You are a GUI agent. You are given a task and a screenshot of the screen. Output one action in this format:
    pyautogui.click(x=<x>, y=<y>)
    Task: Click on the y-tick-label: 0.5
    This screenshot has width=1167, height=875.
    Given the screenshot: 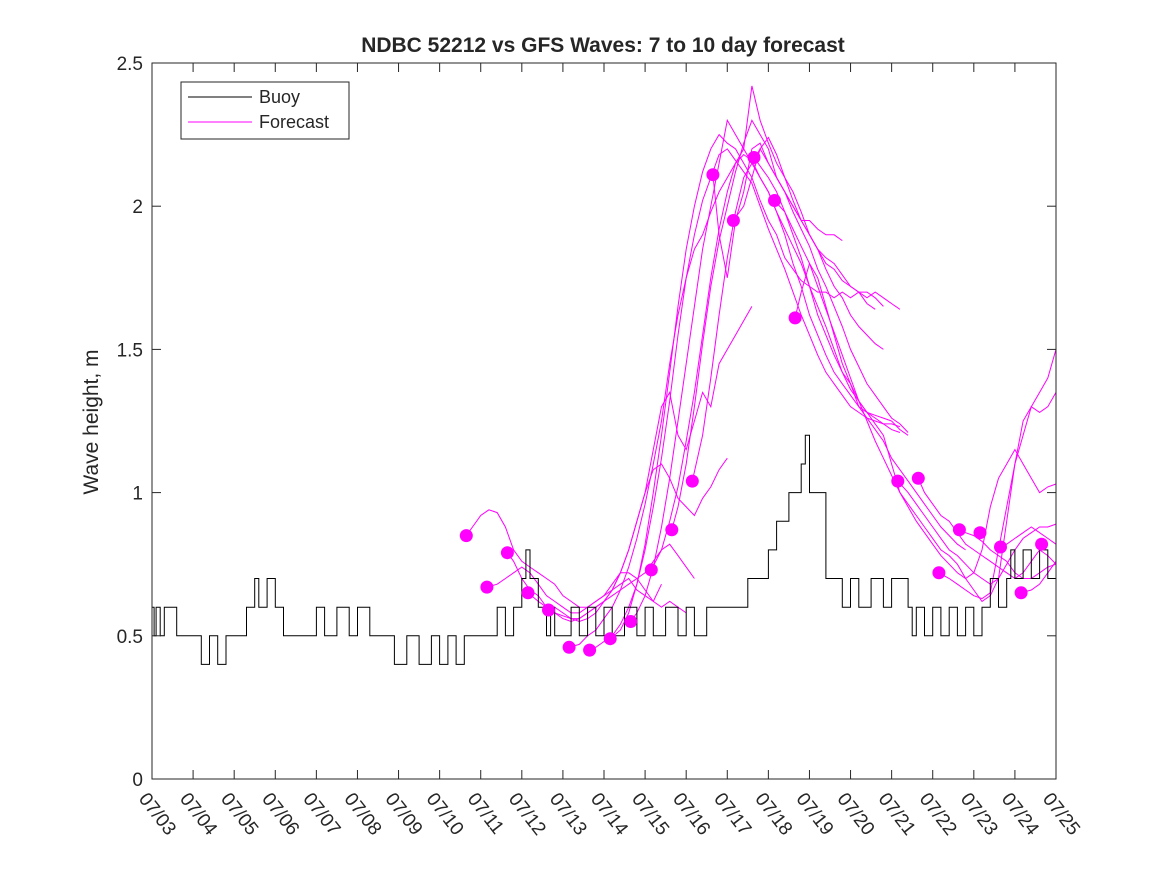 What is the action you would take?
    pyautogui.click(x=130, y=637)
    